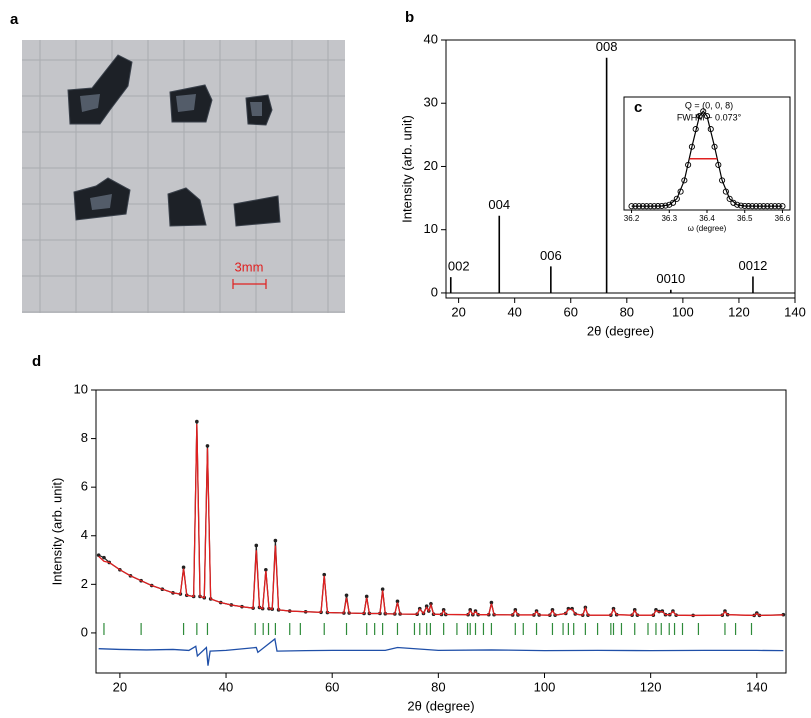 This screenshot has width=811, height=718. Describe the element at coordinates (249, 284) in the screenshot. I see `scale-bar` at that location.